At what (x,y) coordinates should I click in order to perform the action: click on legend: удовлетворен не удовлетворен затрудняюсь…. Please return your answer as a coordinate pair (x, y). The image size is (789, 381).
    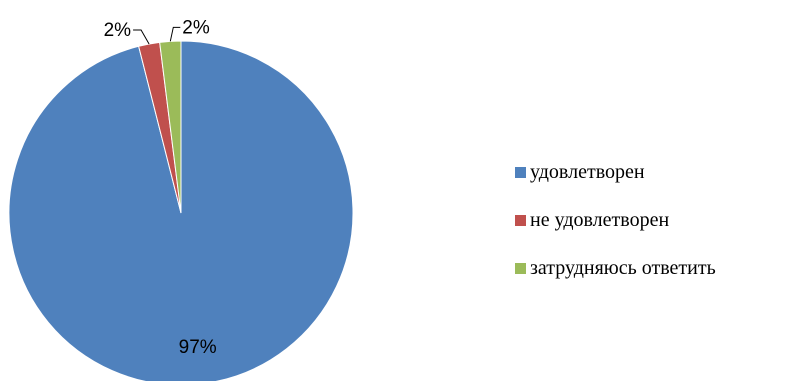
    Looking at the image, I should click on (615, 232).